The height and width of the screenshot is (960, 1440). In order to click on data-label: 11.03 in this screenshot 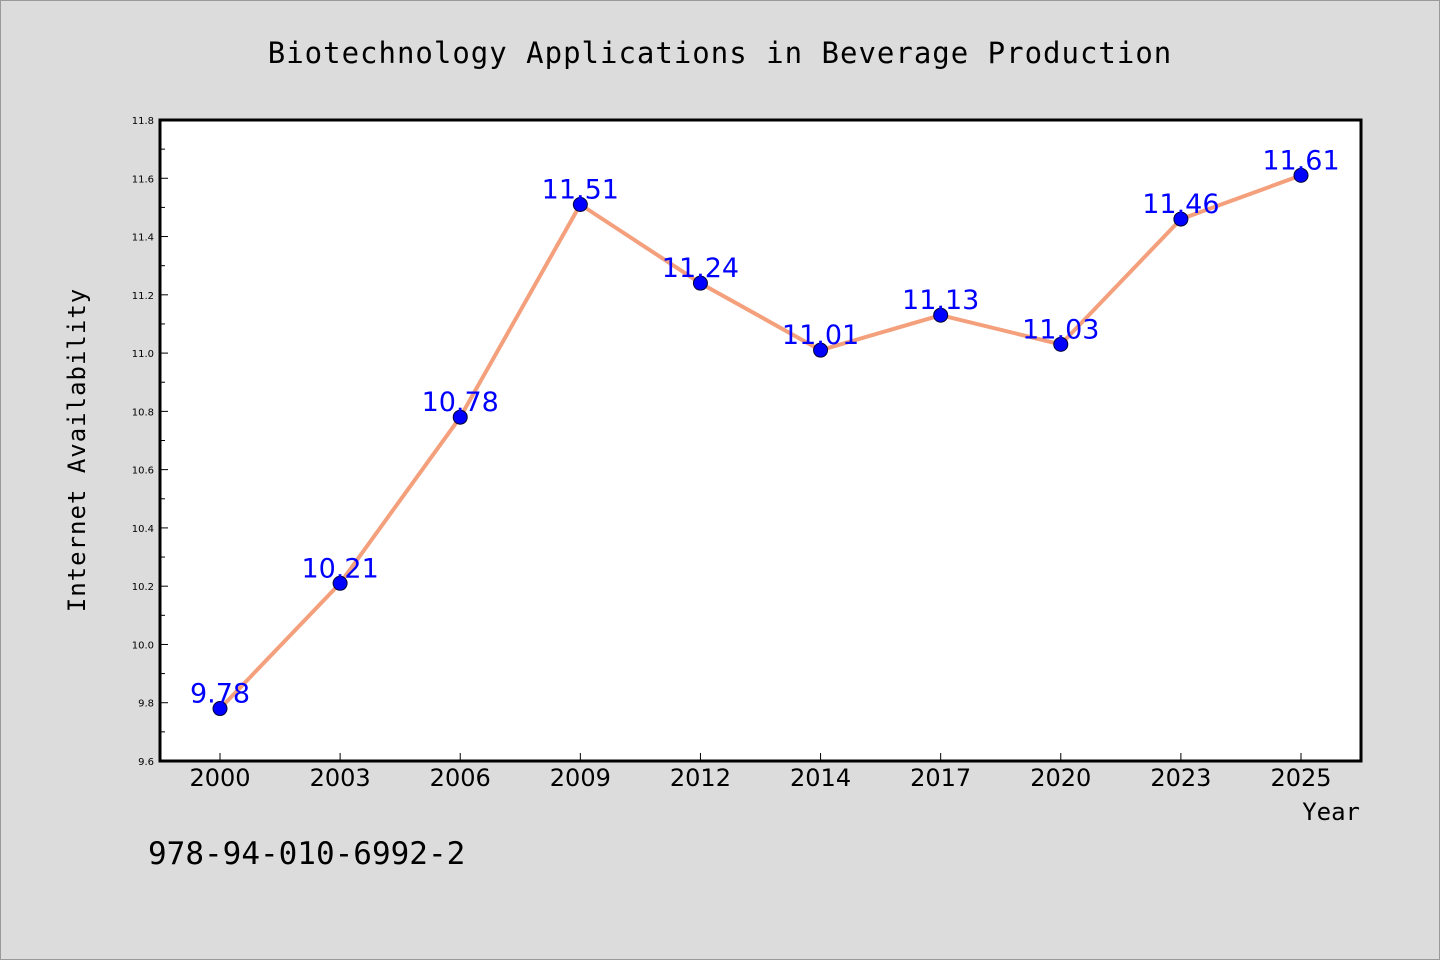, I will do `click(1060, 329)`.